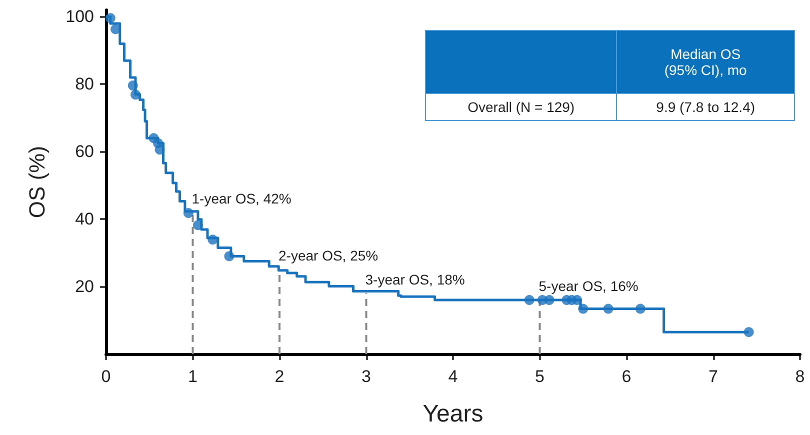 The image size is (810, 435). What do you see at coordinates (705, 62) in the screenshot?
I see `table-header-cell: Median OS (95% CI), mo` at bounding box center [705, 62].